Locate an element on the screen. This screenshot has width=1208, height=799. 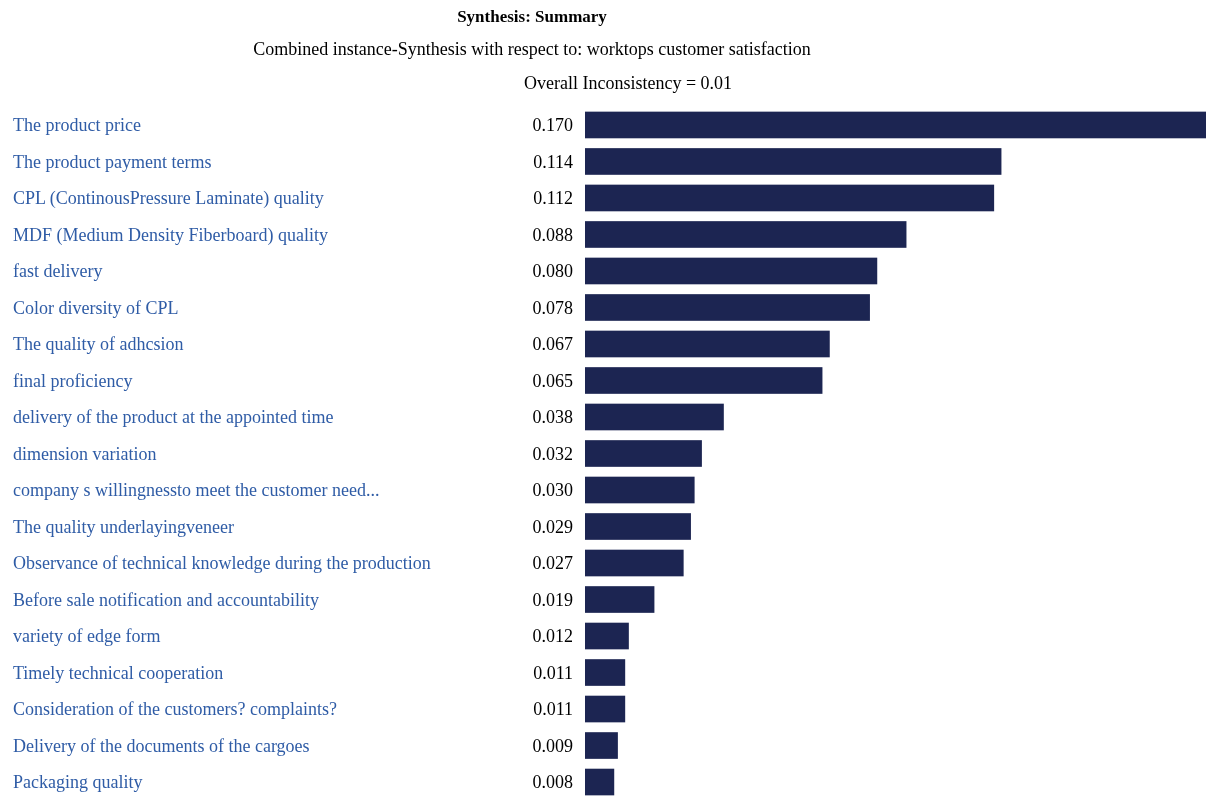
y-tick-label: Timely technical cooperation is located at coordinates (118, 672).